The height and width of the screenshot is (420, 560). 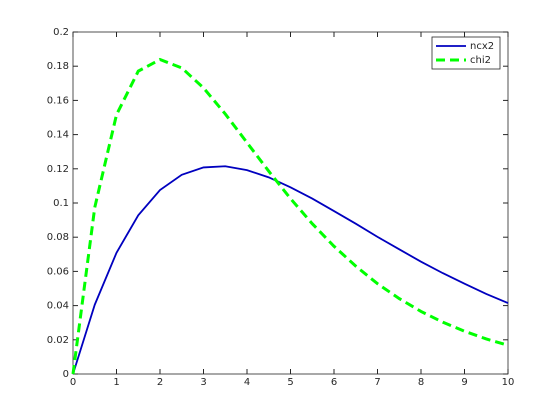 What do you see at coordinates (290, 382) in the screenshot?
I see `x-tick-label: 5` at bounding box center [290, 382].